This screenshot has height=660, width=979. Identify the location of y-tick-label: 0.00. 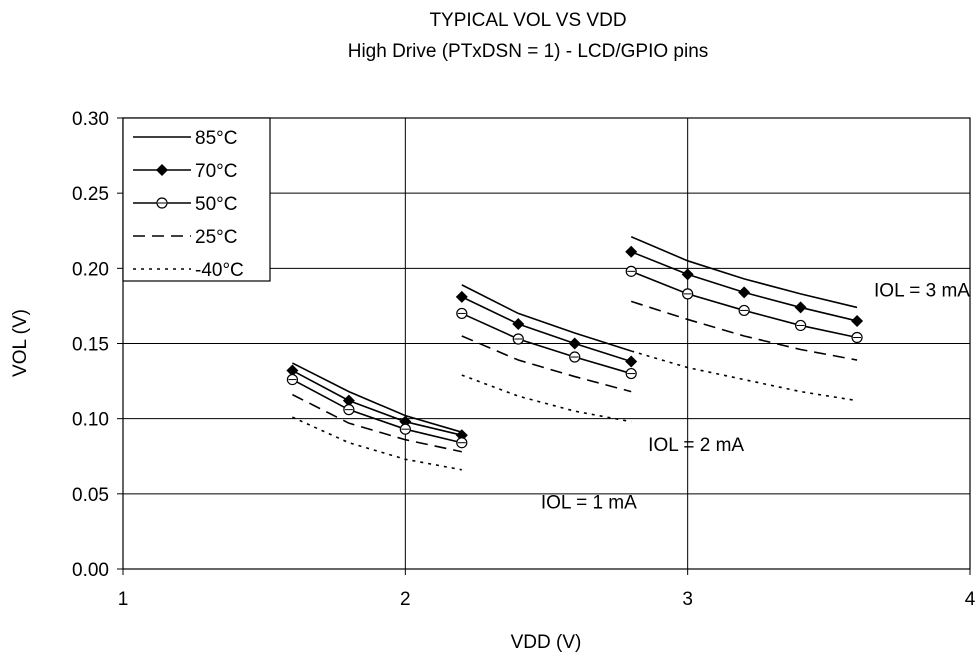
(90, 570).